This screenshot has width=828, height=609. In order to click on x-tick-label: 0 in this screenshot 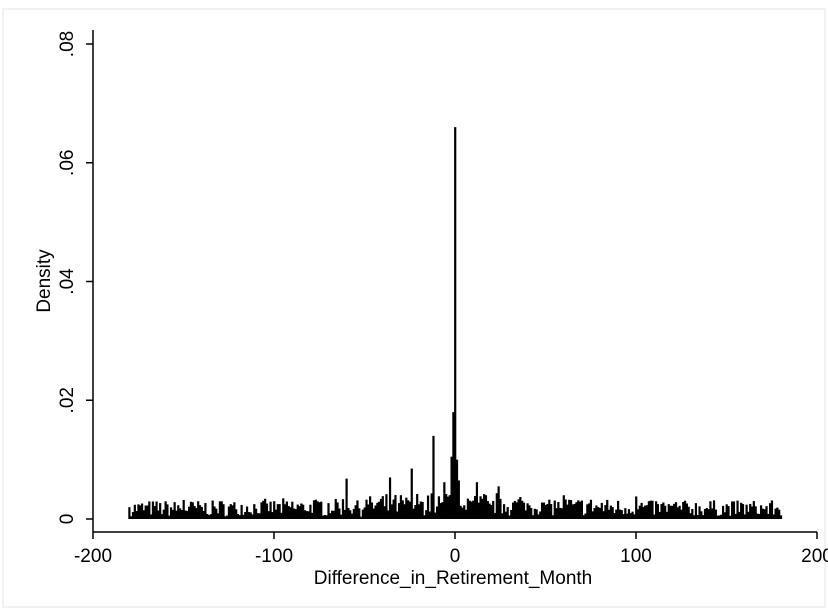, I will do `click(455, 556)`.